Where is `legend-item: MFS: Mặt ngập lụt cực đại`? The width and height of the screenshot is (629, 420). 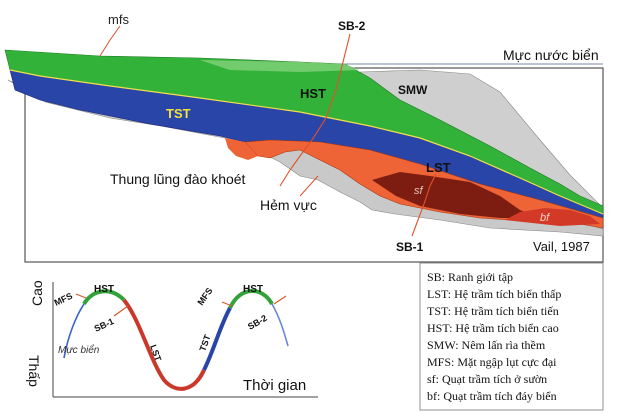
legend-item: MFS: Mặt ngập lụt cực đại is located at coordinates (492, 362).